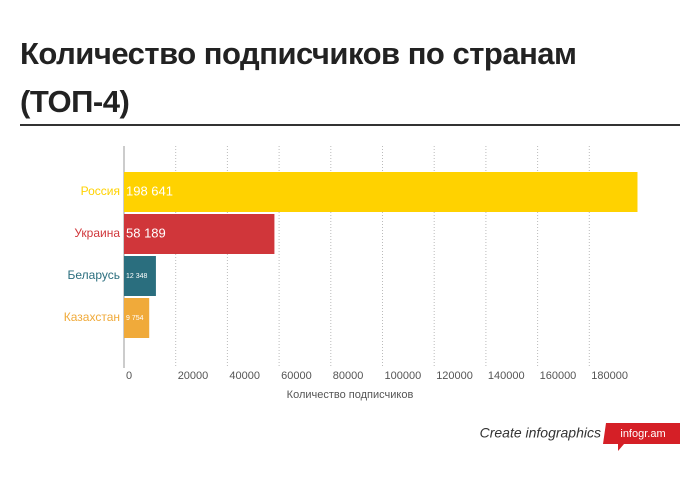 This screenshot has width=700, height=482. Describe the element at coordinates (506, 376) in the screenshot. I see `x-tick-label: 140000` at that location.